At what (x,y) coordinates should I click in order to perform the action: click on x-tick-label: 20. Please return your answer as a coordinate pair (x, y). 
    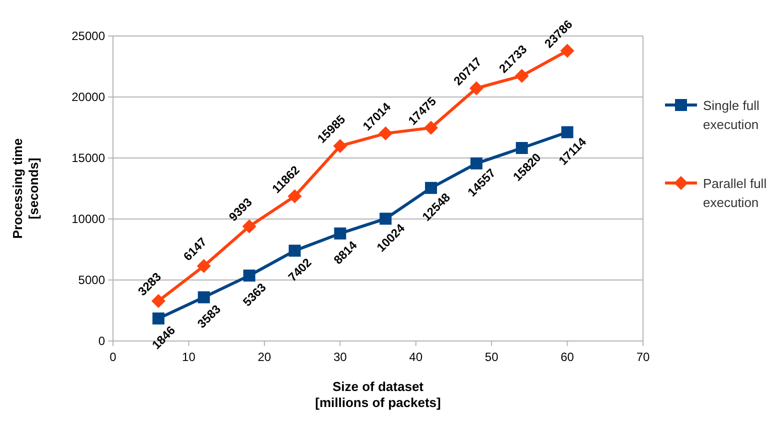
    Looking at the image, I should click on (265, 357).